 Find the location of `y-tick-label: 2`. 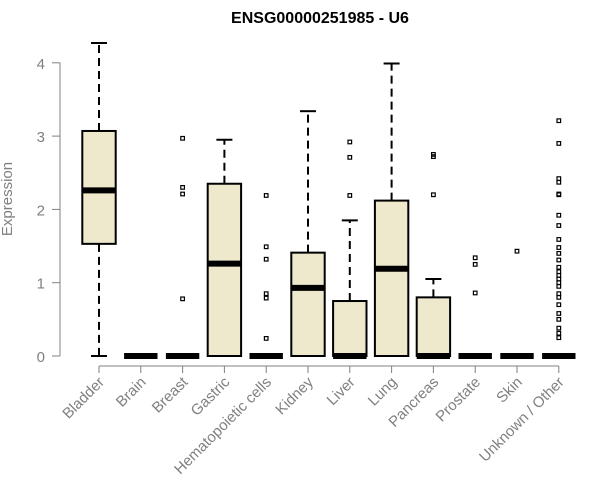

y-tick-label: 2 is located at coordinates (41, 210).